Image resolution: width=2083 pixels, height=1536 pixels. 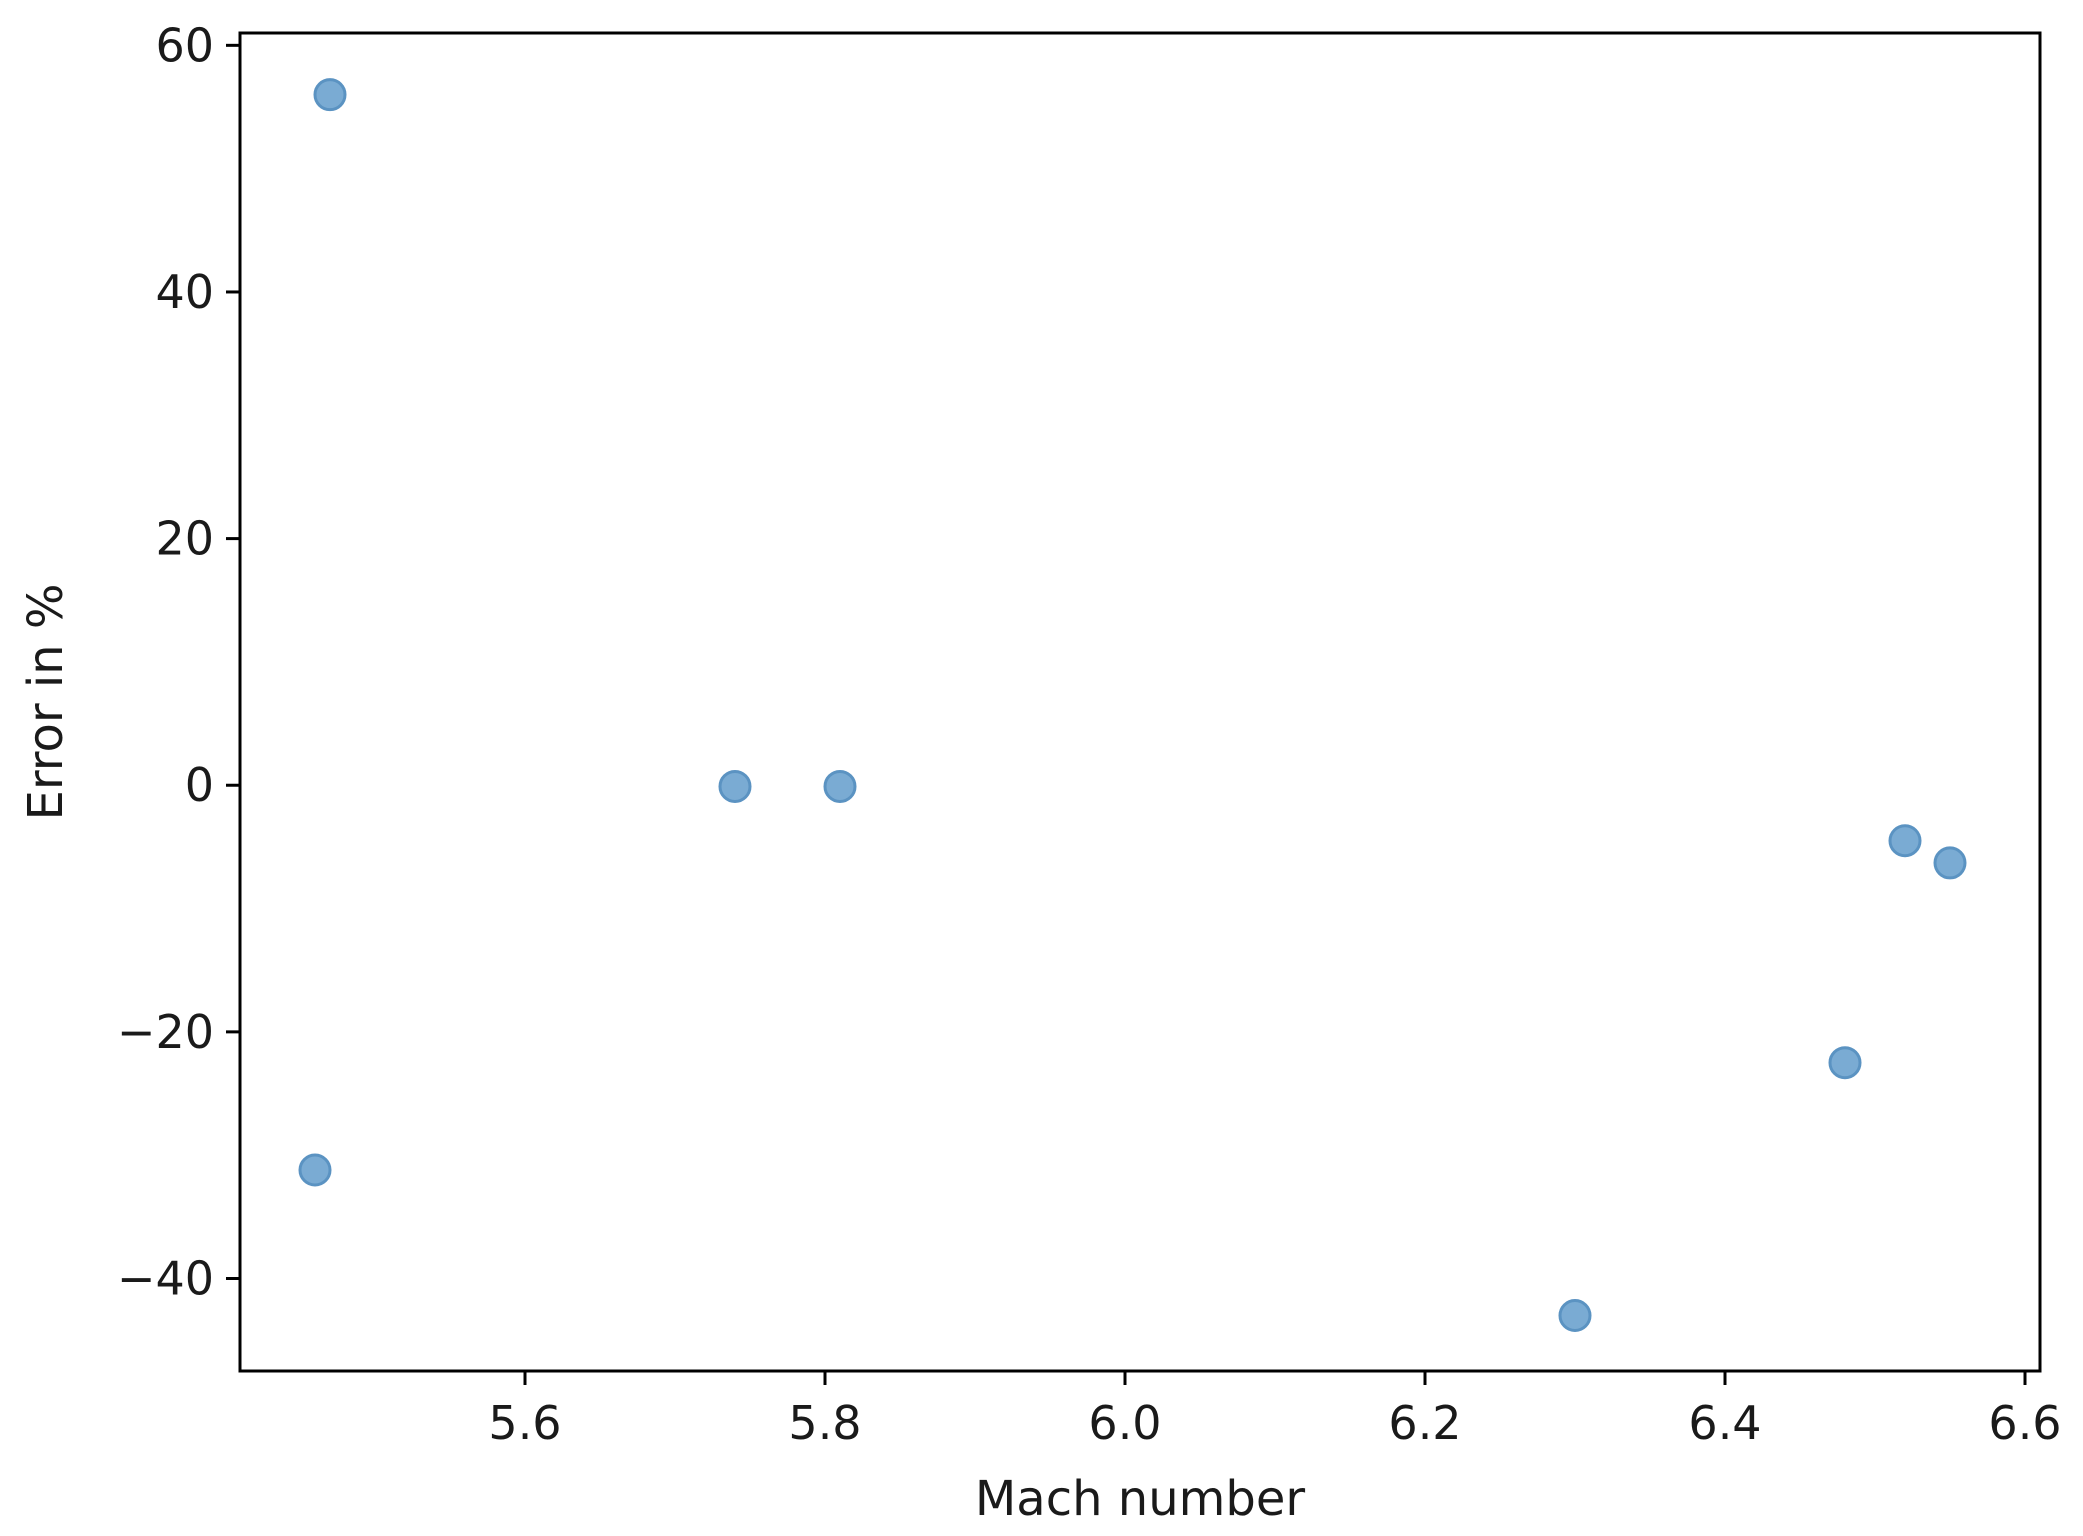 I want to click on y-tick-label: 0, so click(x=199, y=785).